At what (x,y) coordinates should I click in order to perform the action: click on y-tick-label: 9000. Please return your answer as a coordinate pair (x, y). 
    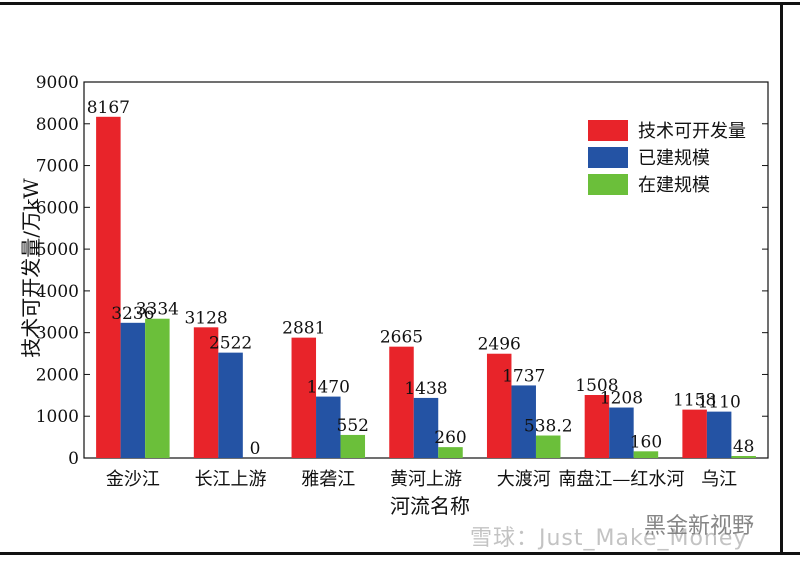
    Looking at the image, I should click on (57, 83).